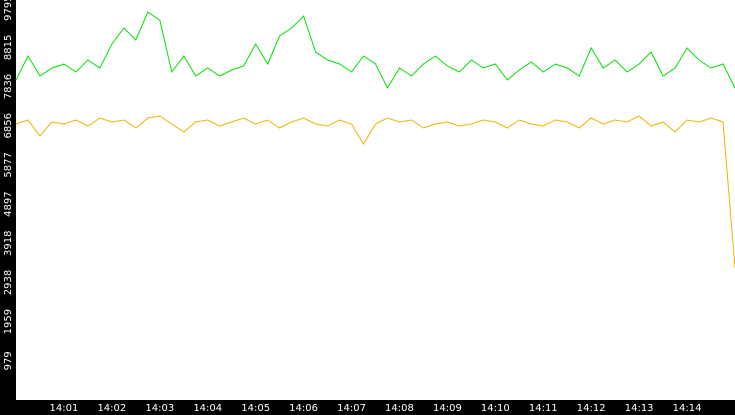 The height and width of the screenshot is (415, 735). Describe the element at coordinates (351, 408) in the screenshot. I see `x-tick-label: 14:07` at that location.